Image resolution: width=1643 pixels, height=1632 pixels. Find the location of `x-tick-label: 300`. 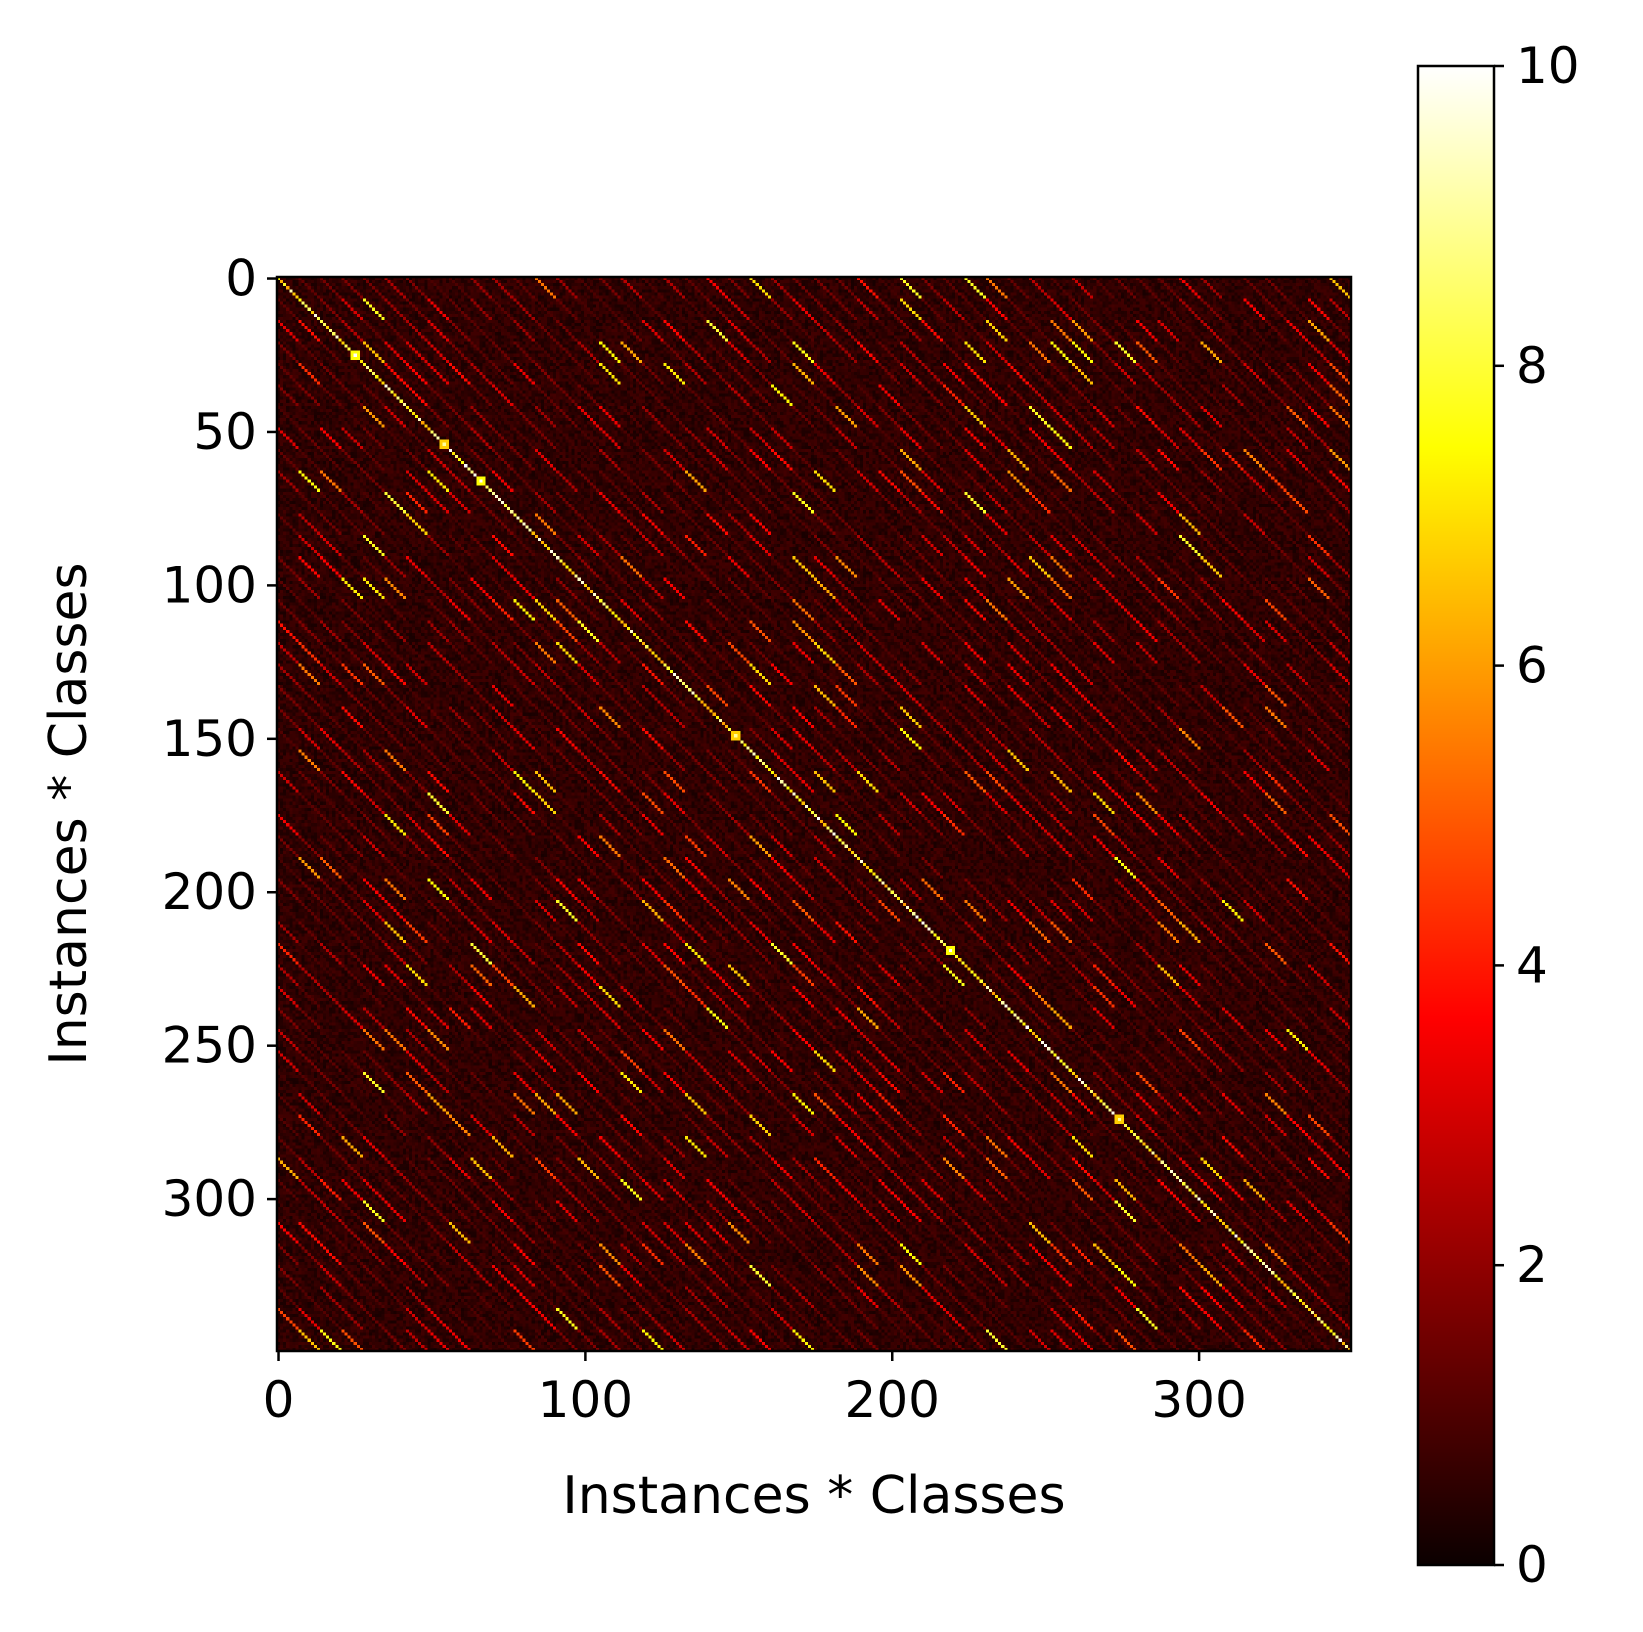

x-tick-label: 300 is located at coordinates (1198, 1400).